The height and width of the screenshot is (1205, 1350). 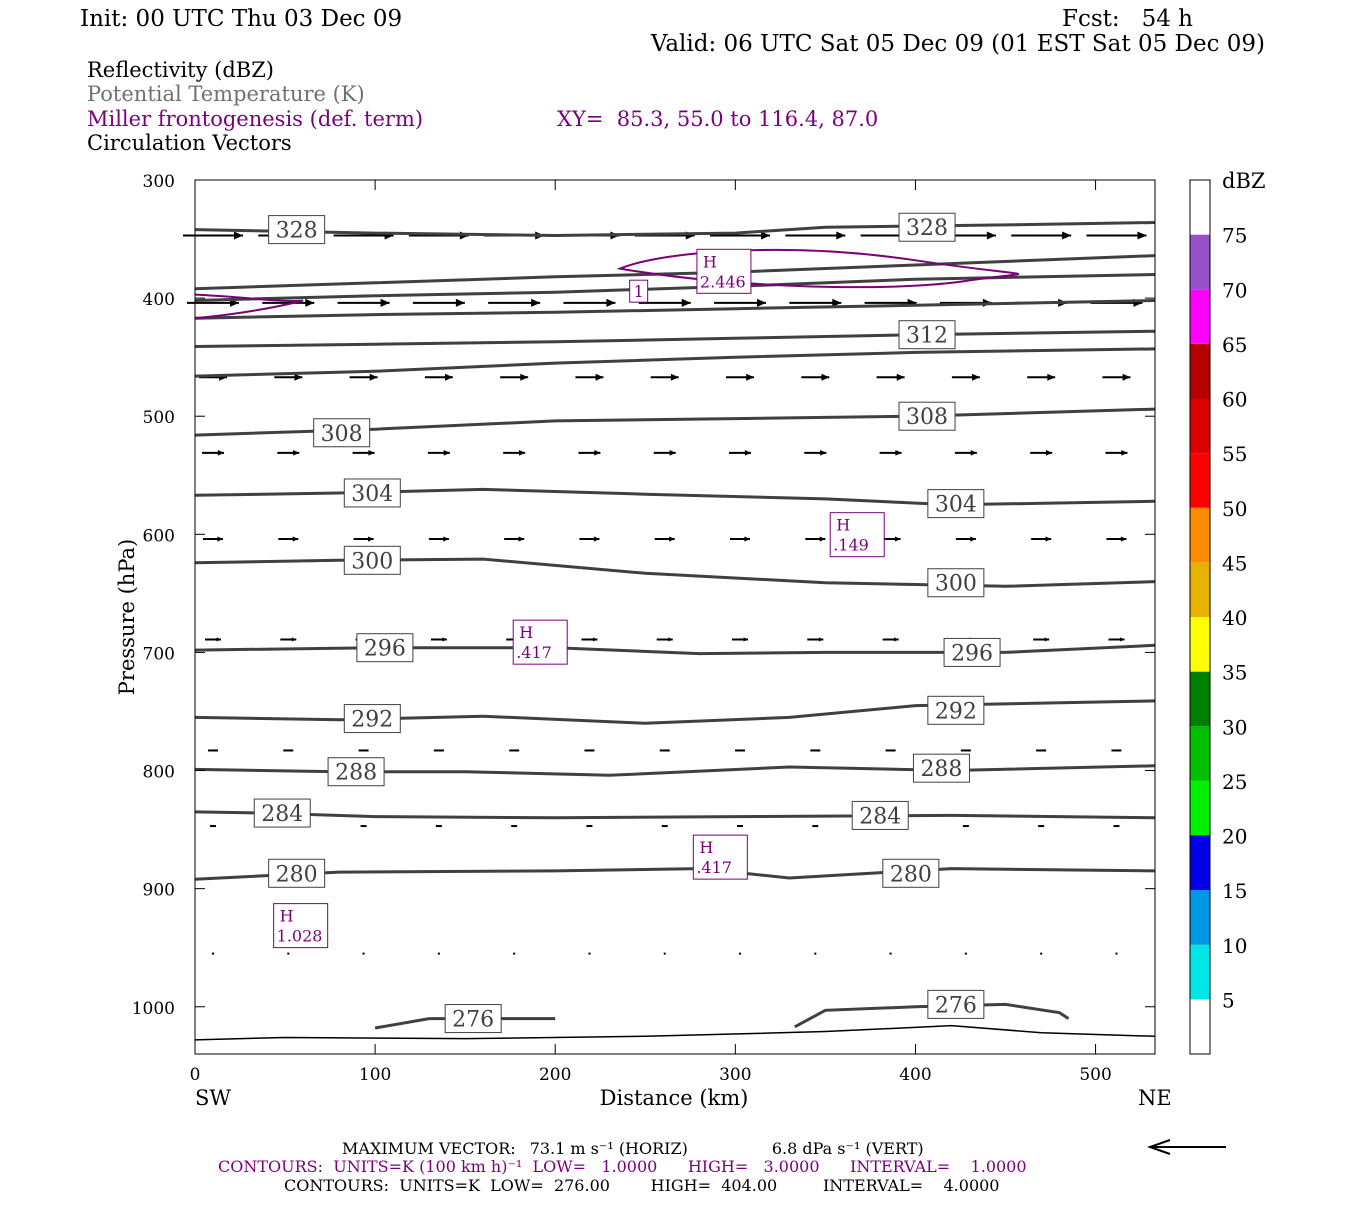 What do you see at coordinates (972, 653) in the screenshot?
I see `theta-contour-label: 296` at bounding box center [972, 653].